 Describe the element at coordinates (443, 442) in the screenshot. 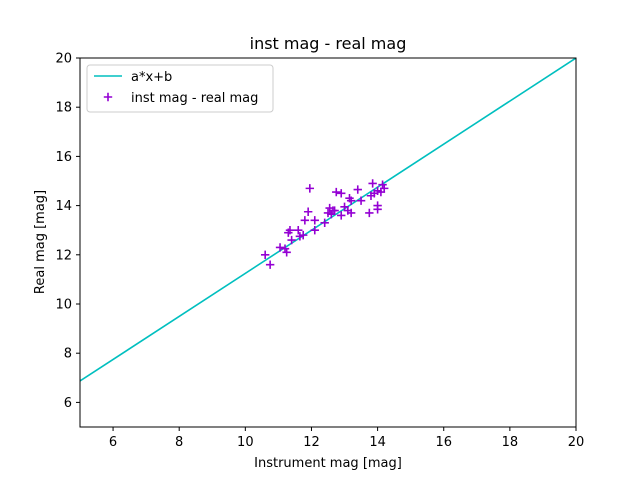

I see `x-tick-label: 16` at that location.